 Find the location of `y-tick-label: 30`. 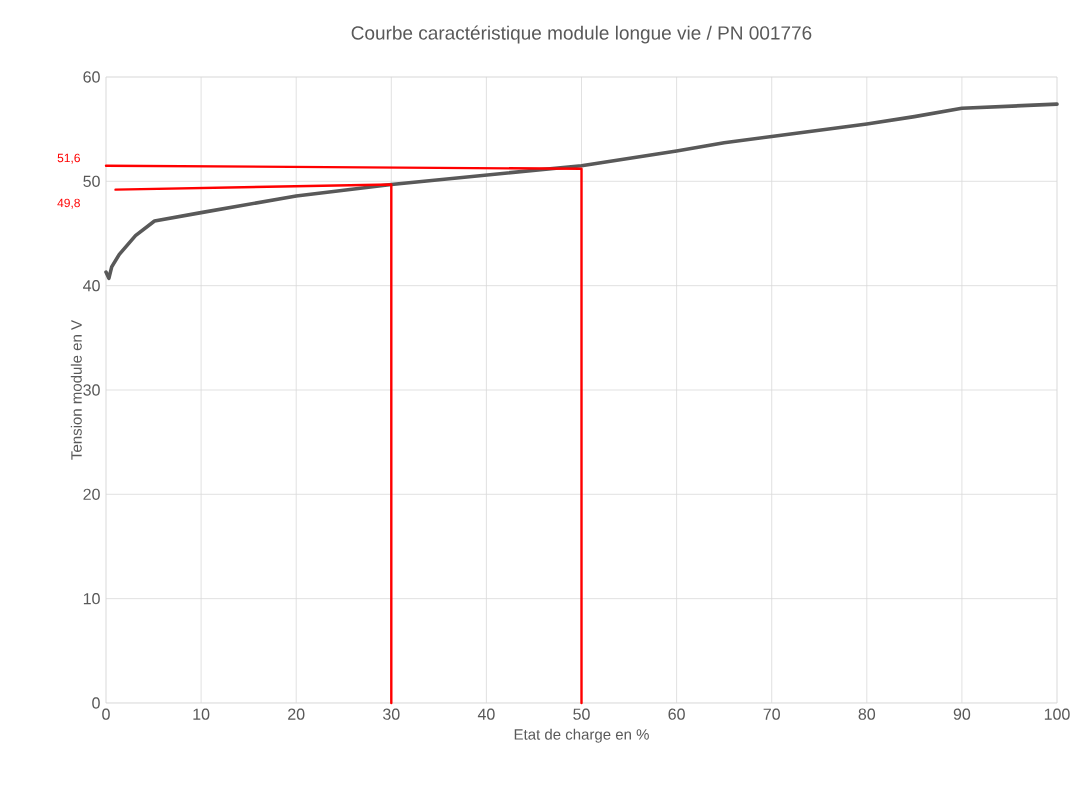

y-tick-label: 30 is located at coordinates (91, 390).